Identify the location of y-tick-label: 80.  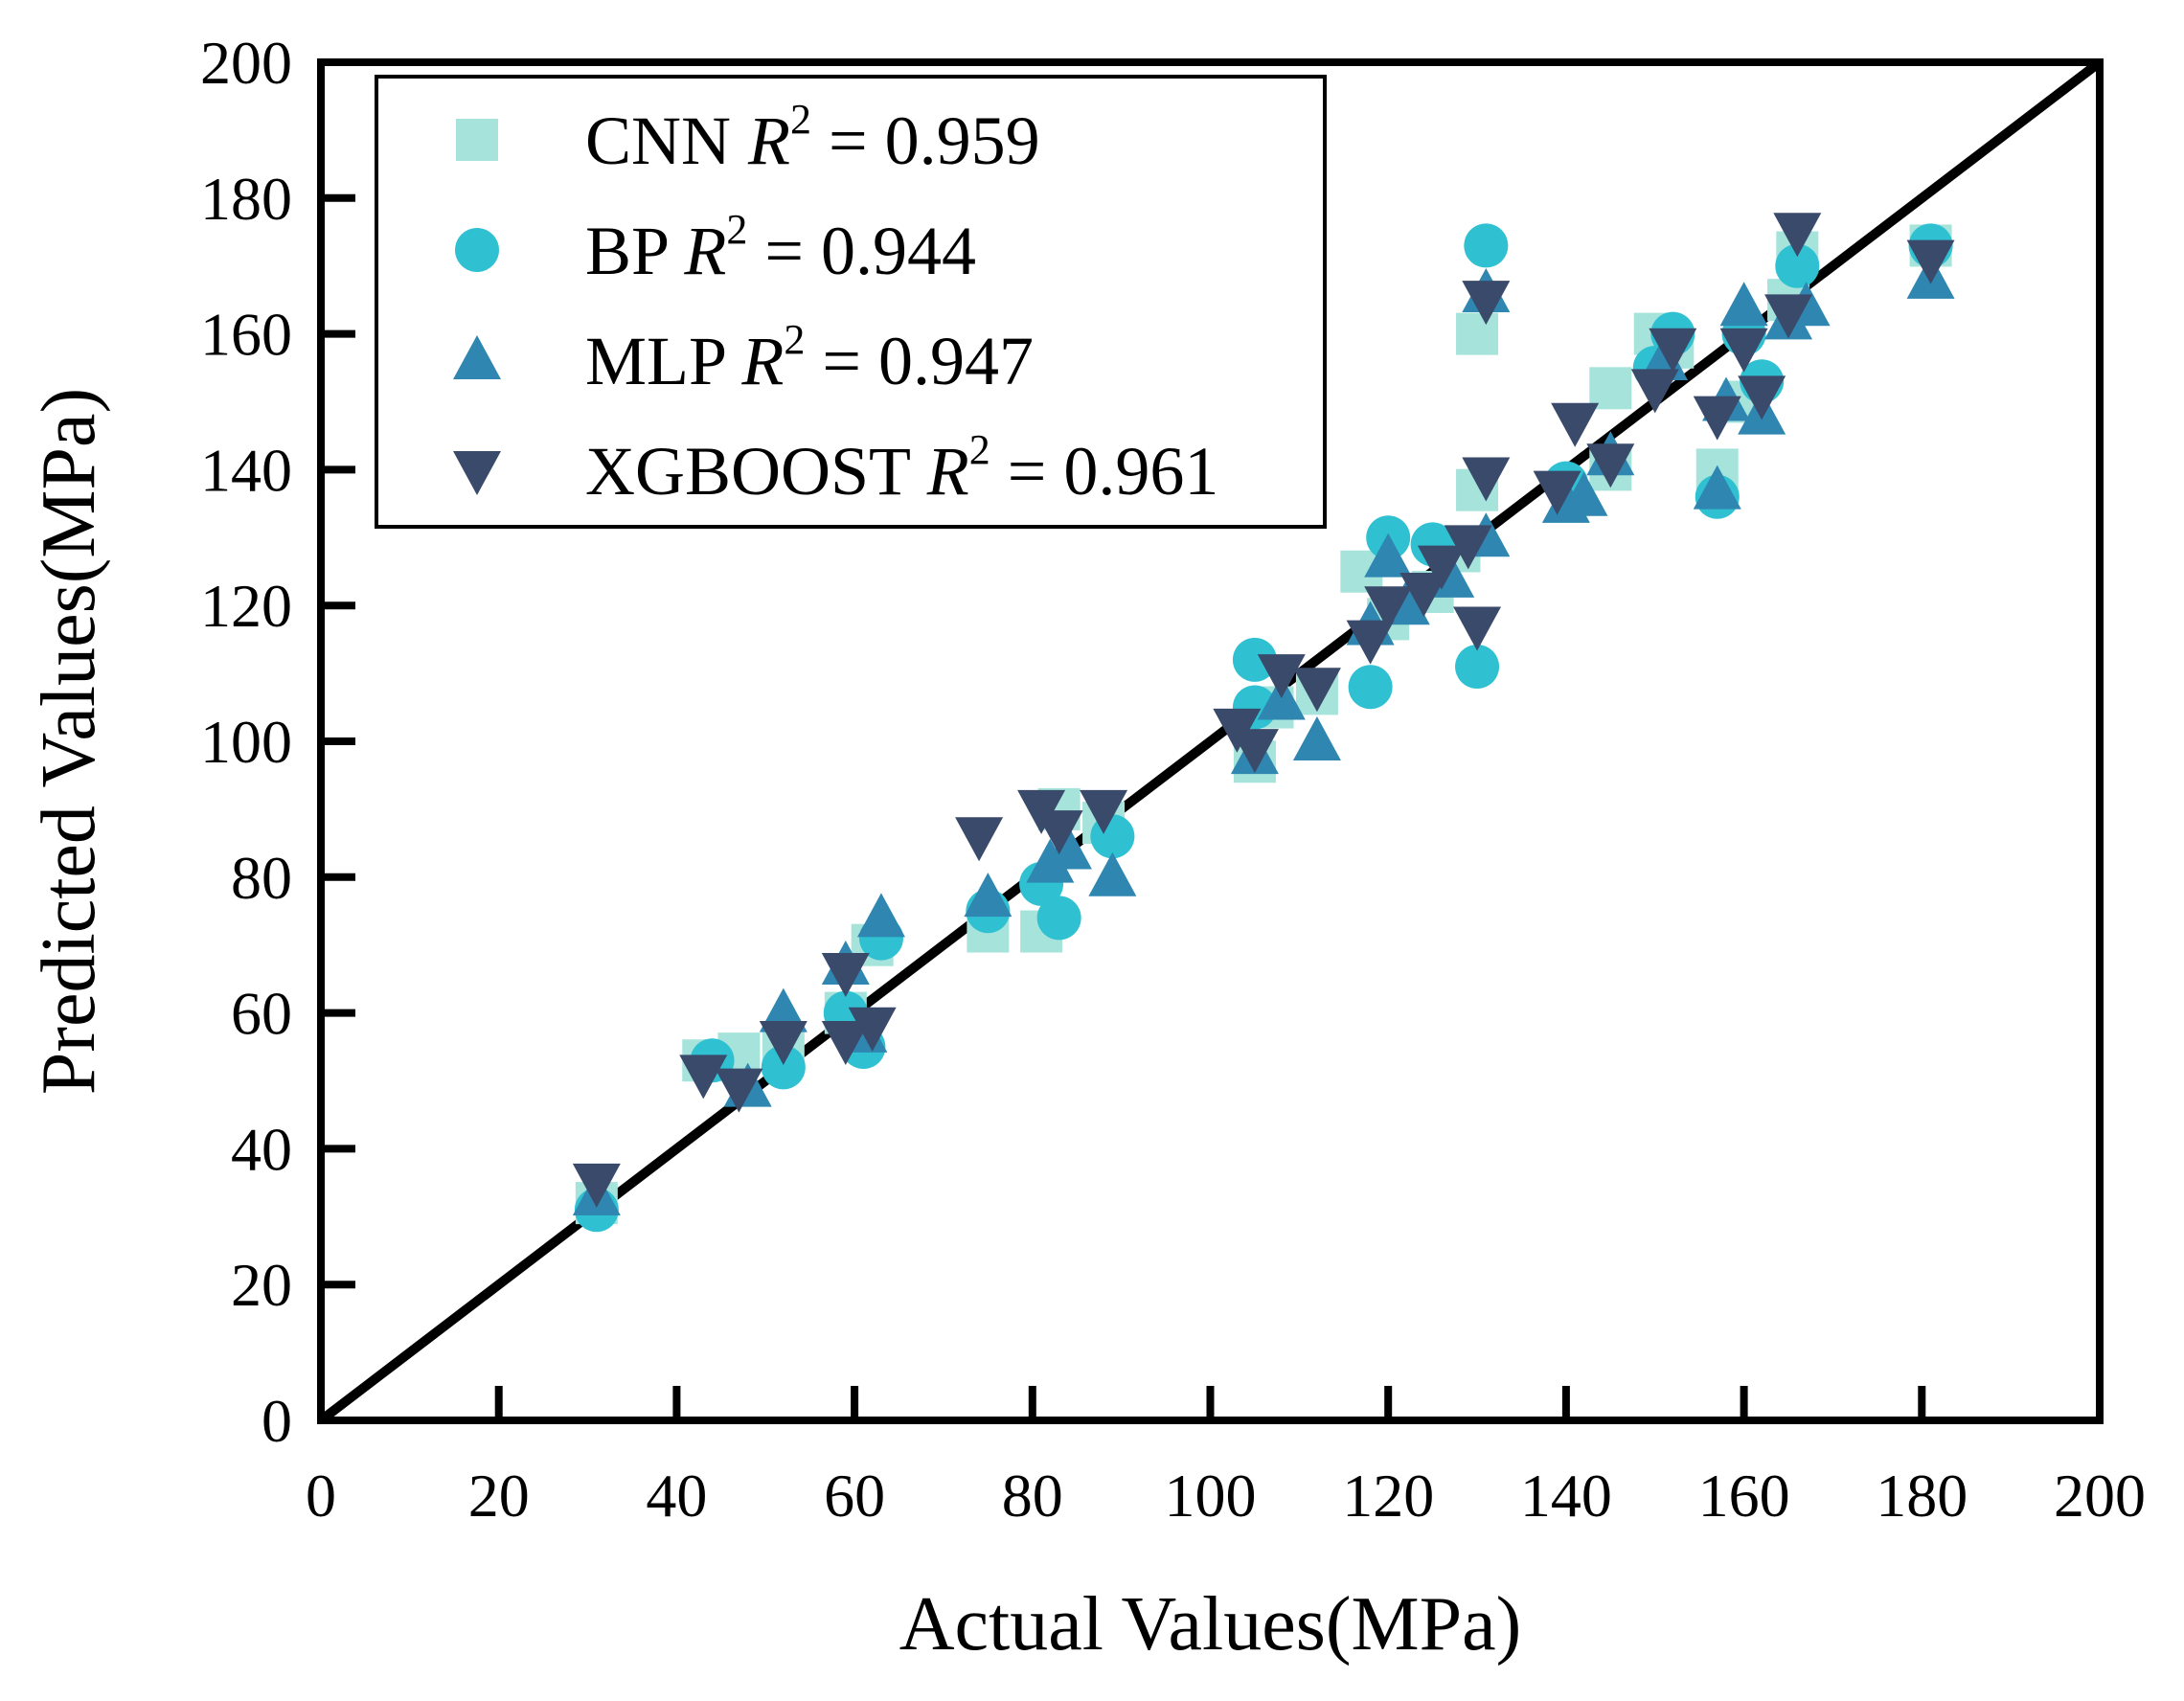
(261, 878).